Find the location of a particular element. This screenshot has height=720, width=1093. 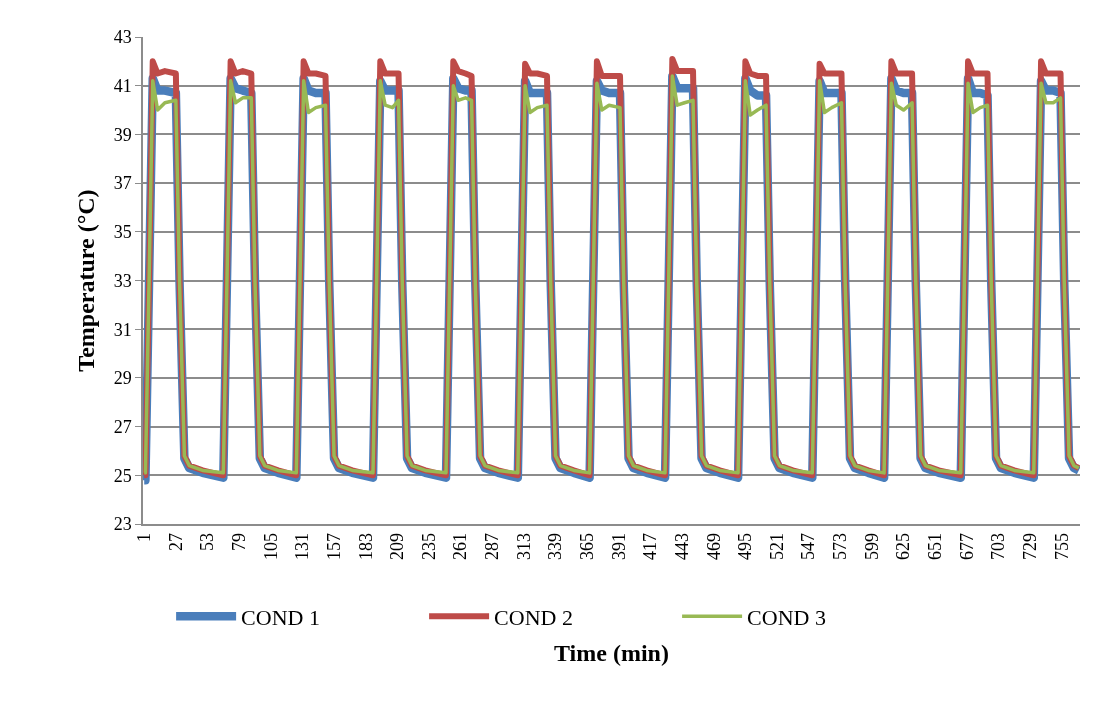

x-tick-label: 183 is located at coordinates (365, 546).